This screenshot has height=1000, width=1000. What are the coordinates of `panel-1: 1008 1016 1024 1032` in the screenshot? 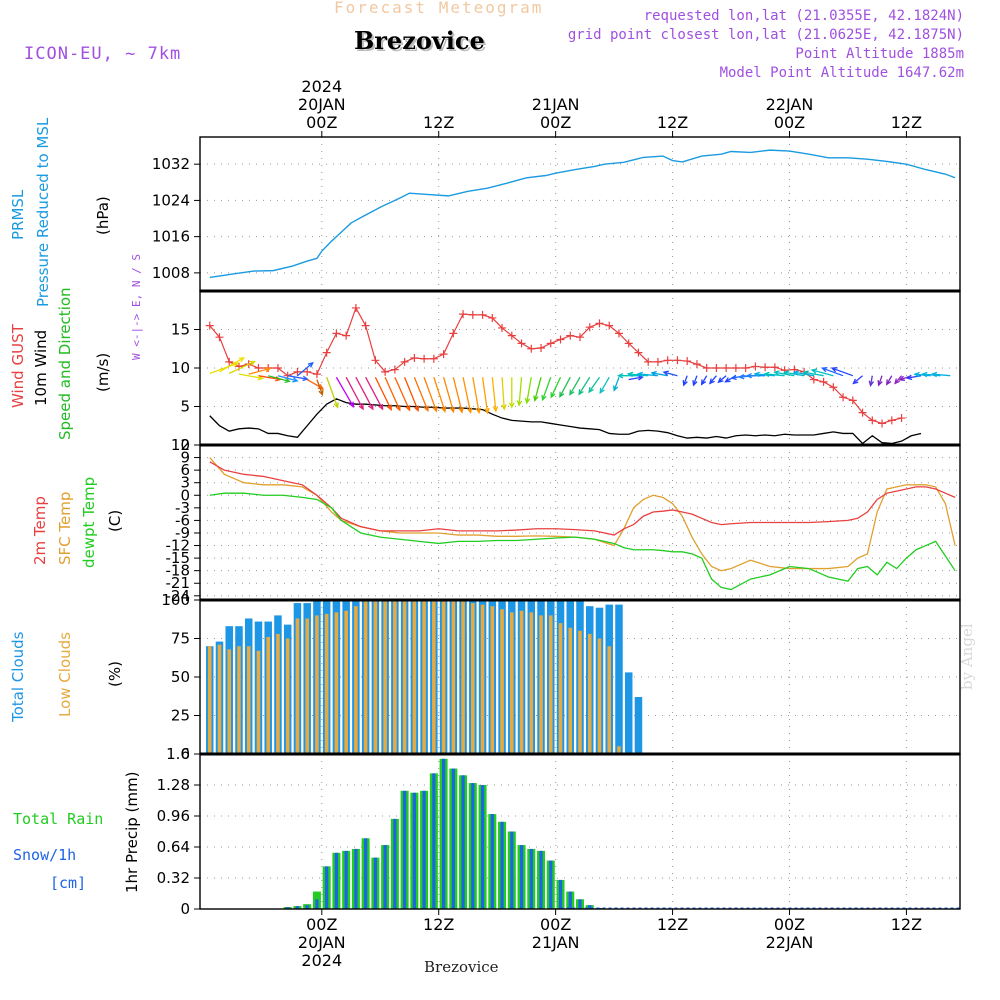 It's located at (556, 214).